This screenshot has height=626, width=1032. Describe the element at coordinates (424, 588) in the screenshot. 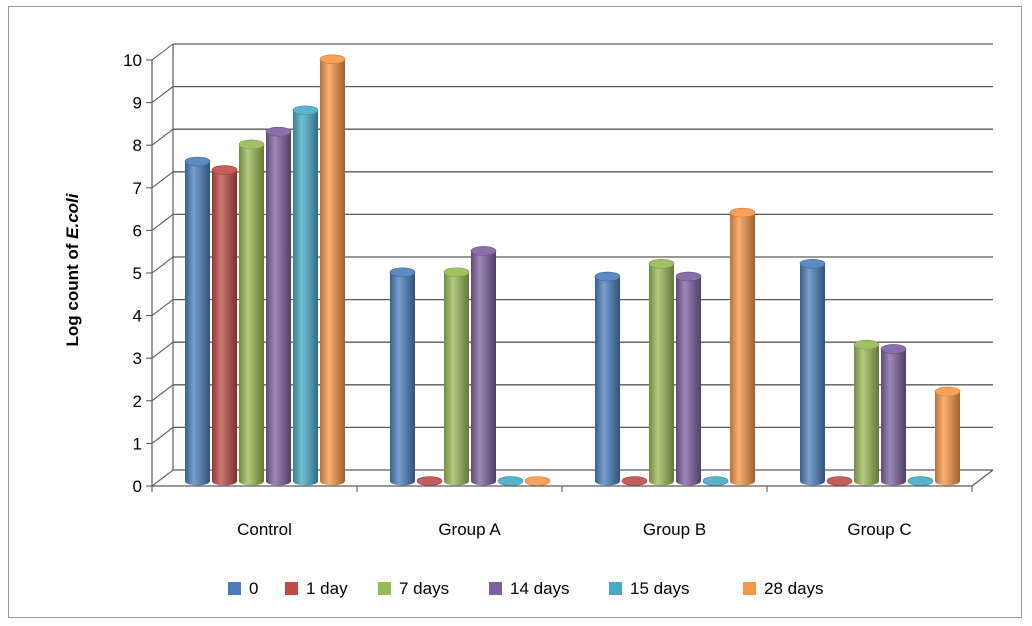

I see `legend-label: 7 days` at that location.